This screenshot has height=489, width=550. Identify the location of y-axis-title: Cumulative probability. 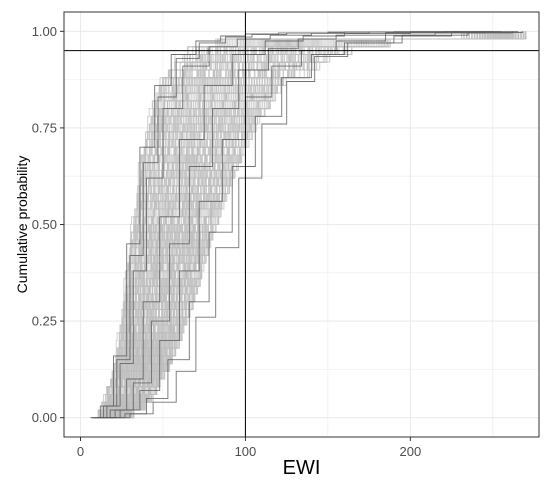
(22, 225).